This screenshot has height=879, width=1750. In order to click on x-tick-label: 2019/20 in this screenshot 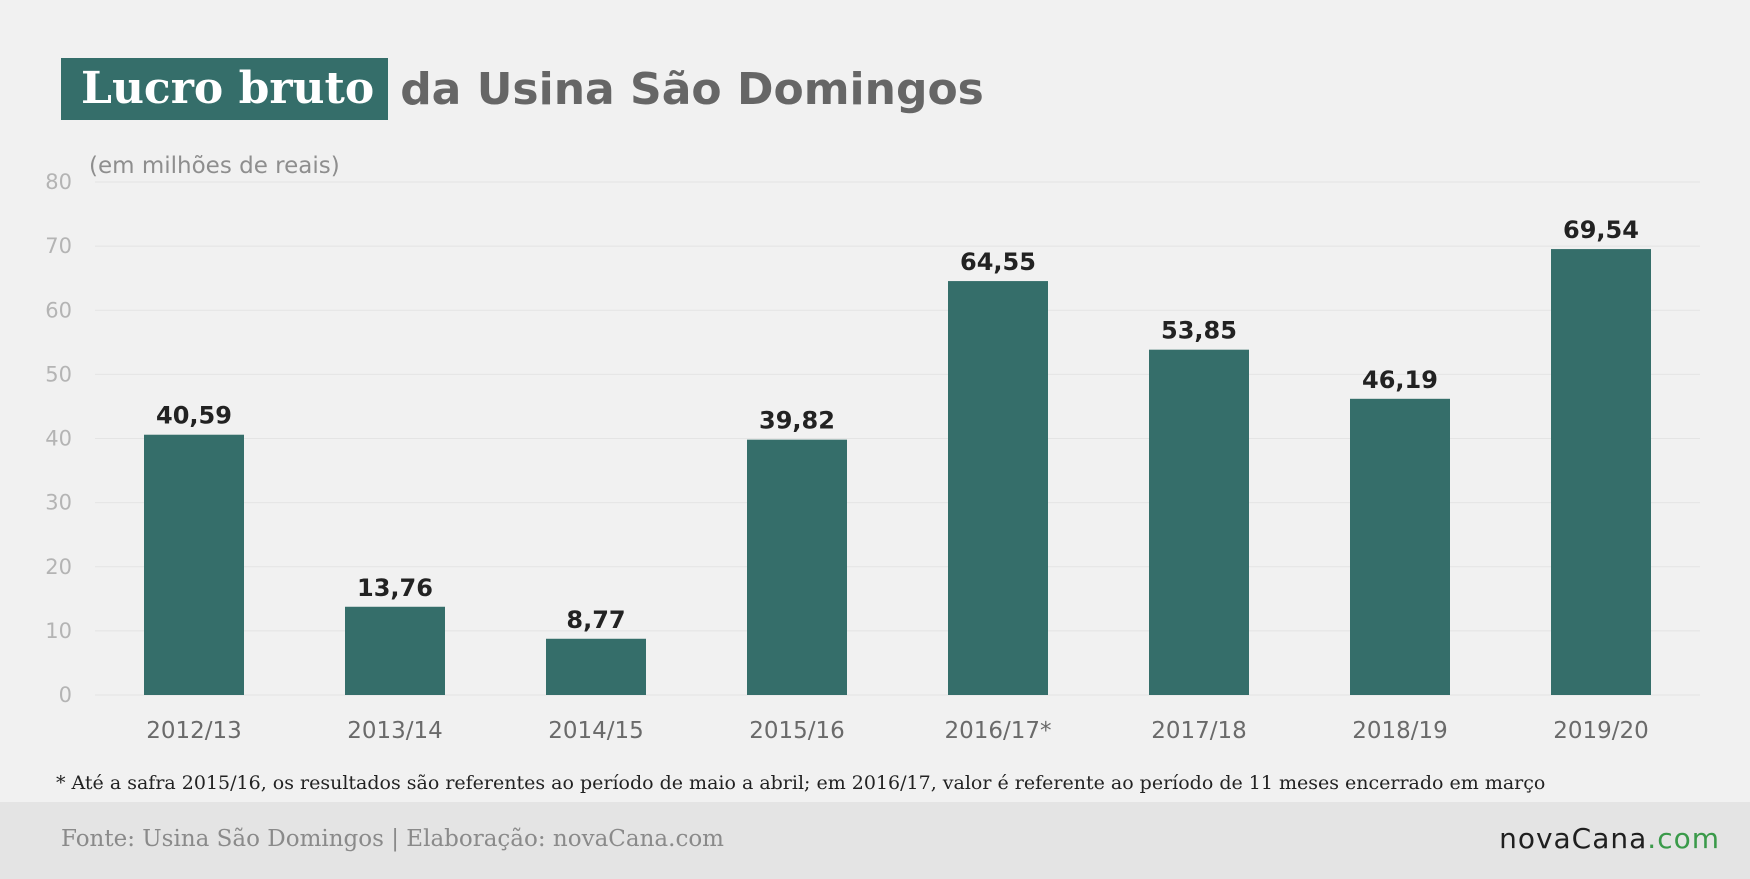, I will do `click(1601, 731)`.